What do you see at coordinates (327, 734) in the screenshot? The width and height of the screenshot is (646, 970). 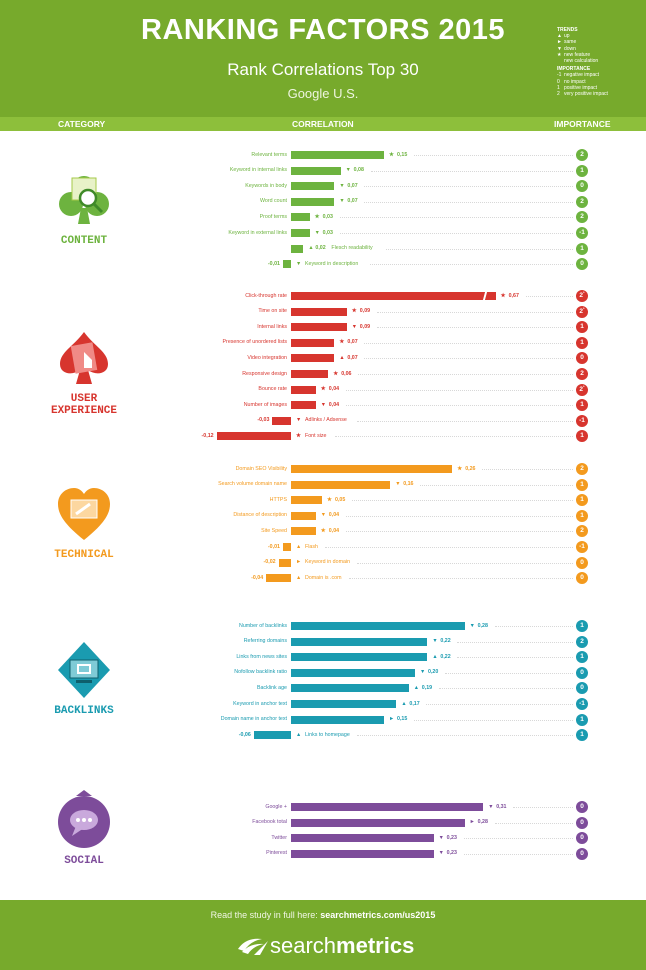 I see `factor-label: Links to homepage` at bounding box center [327, 734].